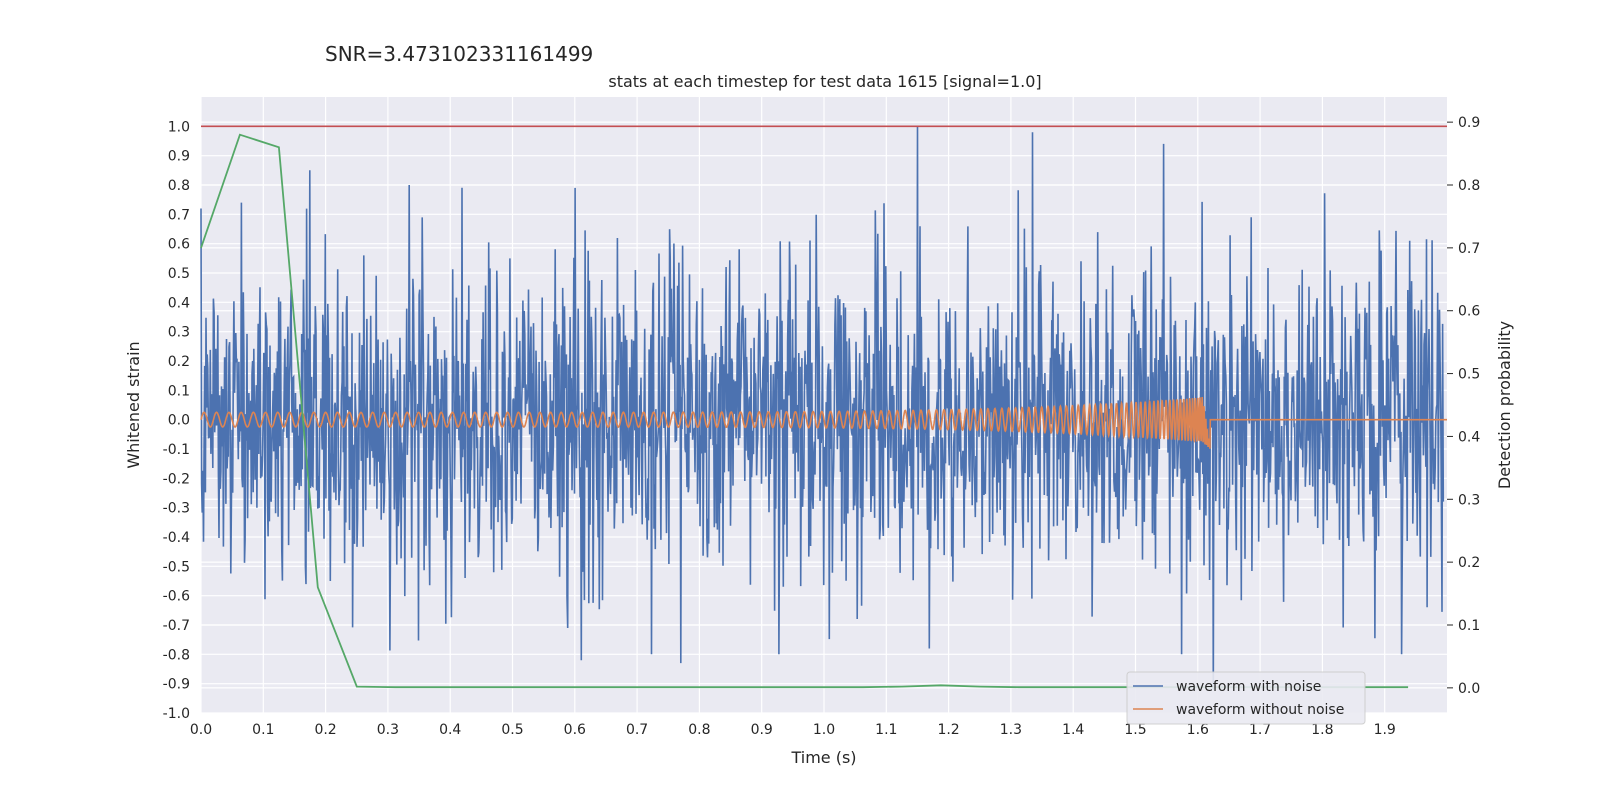 The height and width of the screenshot is (800, 1600). Describe the element at coordinates (325, 730) in the screenshot. I see `x-tick-label: 0.2` at that location.